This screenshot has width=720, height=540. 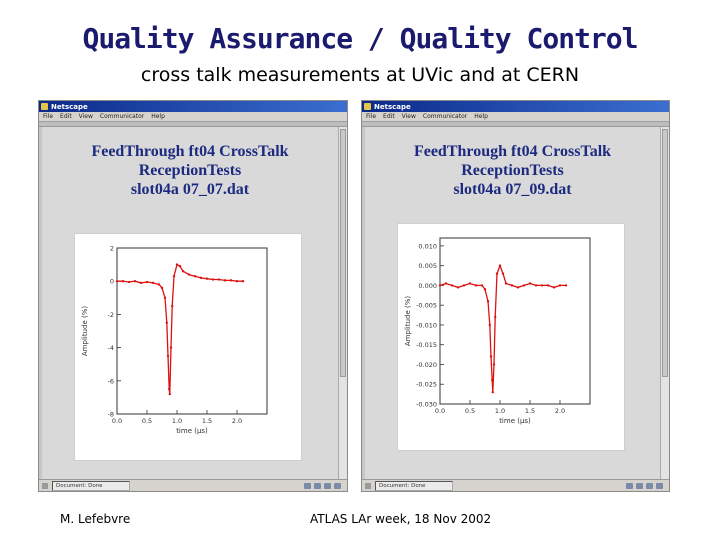 What do you see at coordinates (111, 381) in the screenshot?
I see `y-tick-label: -6` at bounding box center [111, 381].